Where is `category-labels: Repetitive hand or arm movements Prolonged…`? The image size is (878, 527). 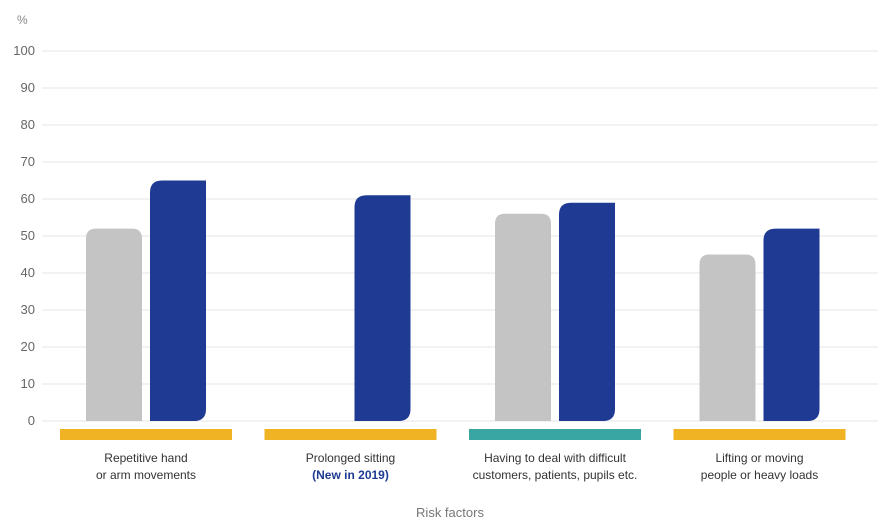
category-labels: Repetitive hand or arm movements Prolonged… is located at coordinates (453, 455).